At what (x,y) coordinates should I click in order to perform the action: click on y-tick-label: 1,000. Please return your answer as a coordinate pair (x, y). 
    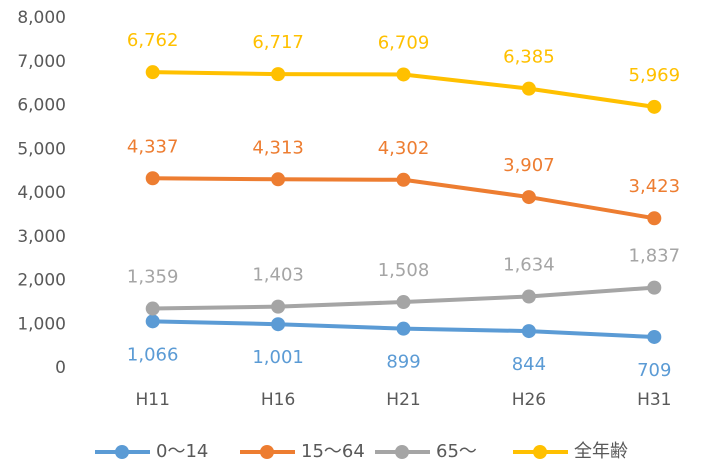
    Looking at the image, I should click on (41, 324).